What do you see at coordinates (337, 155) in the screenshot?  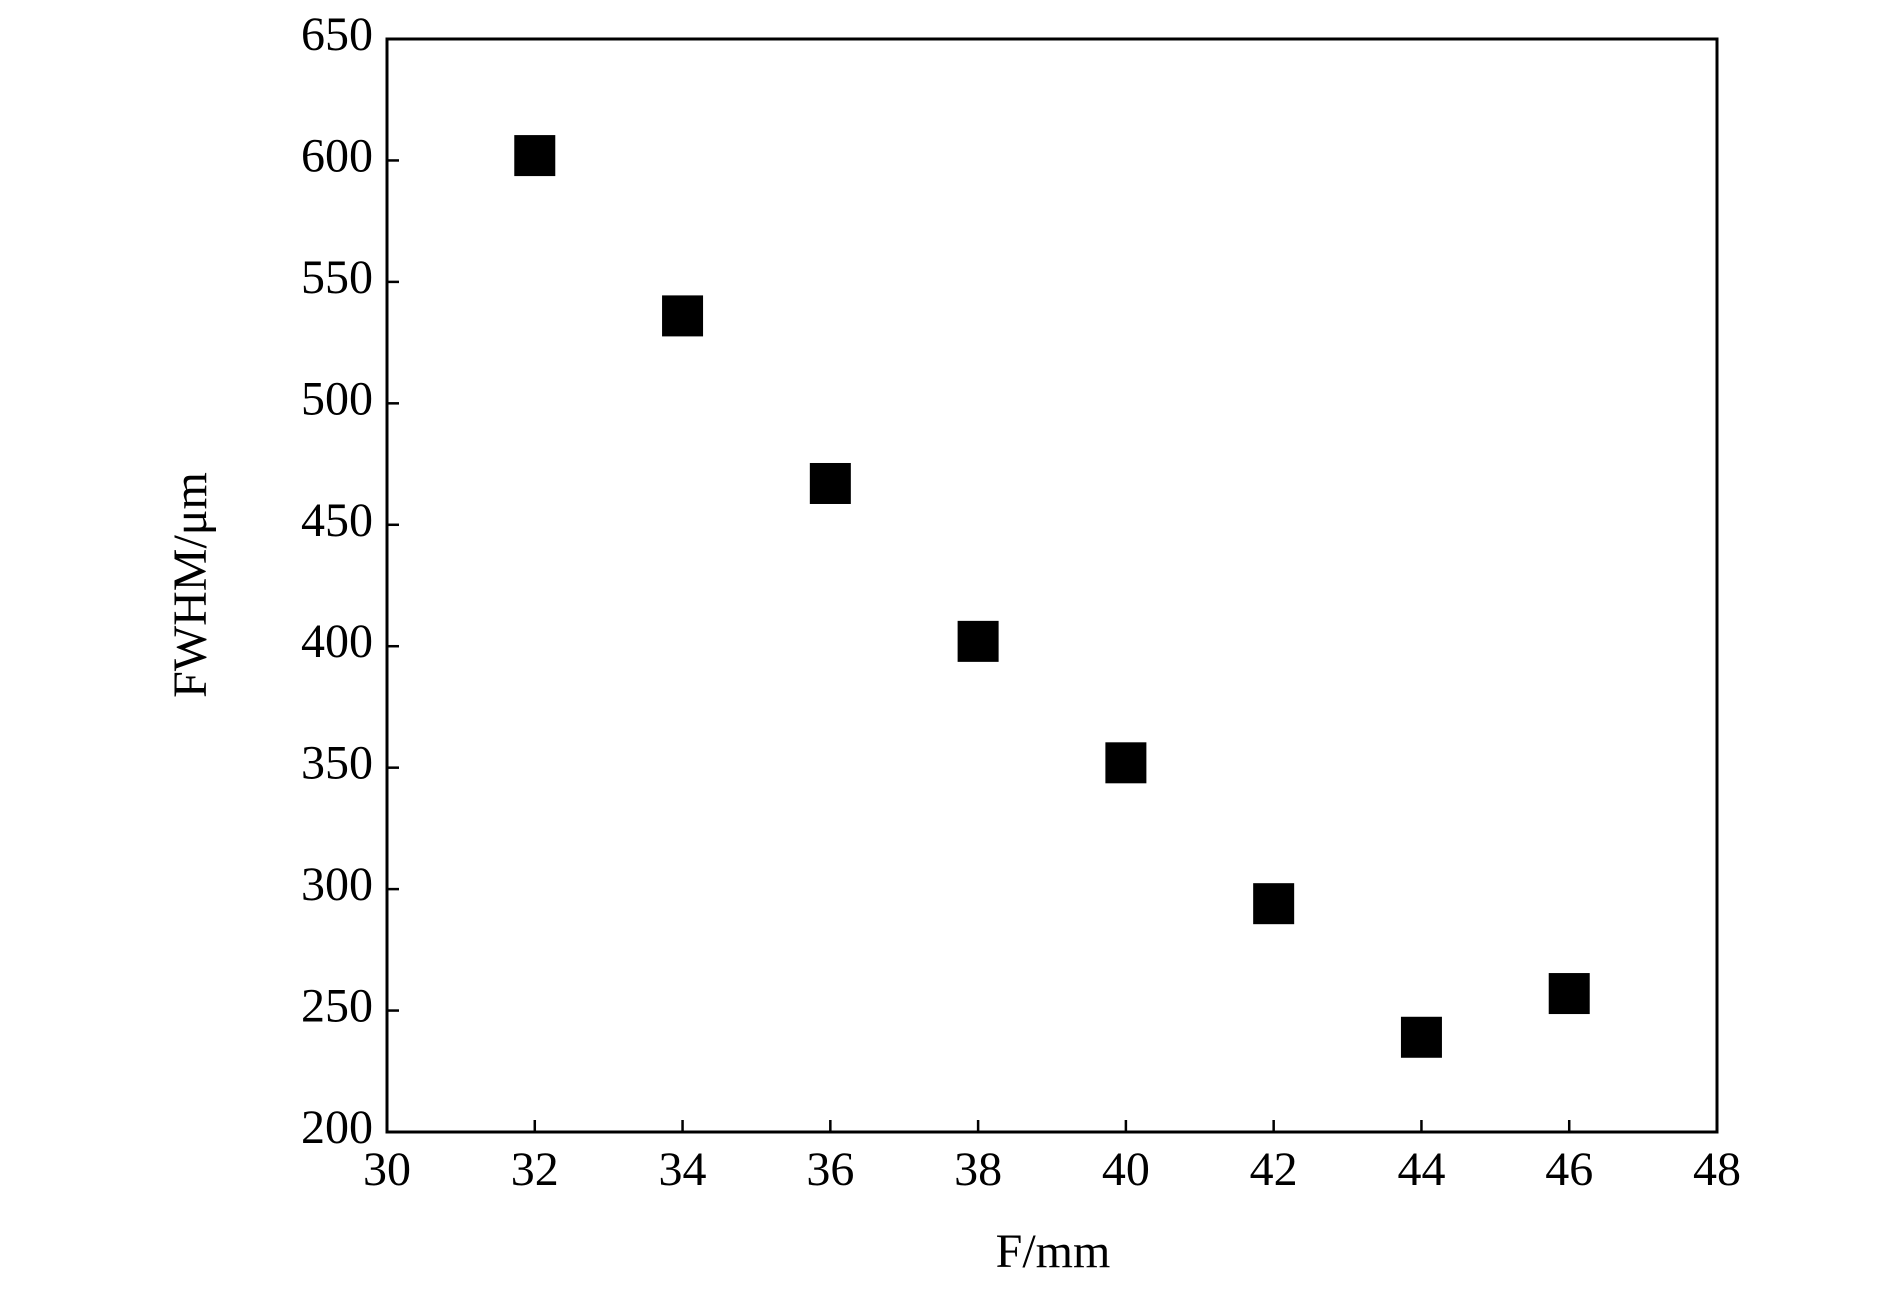 I see `y-tick-label: 600` at bounding box center [337, 155].